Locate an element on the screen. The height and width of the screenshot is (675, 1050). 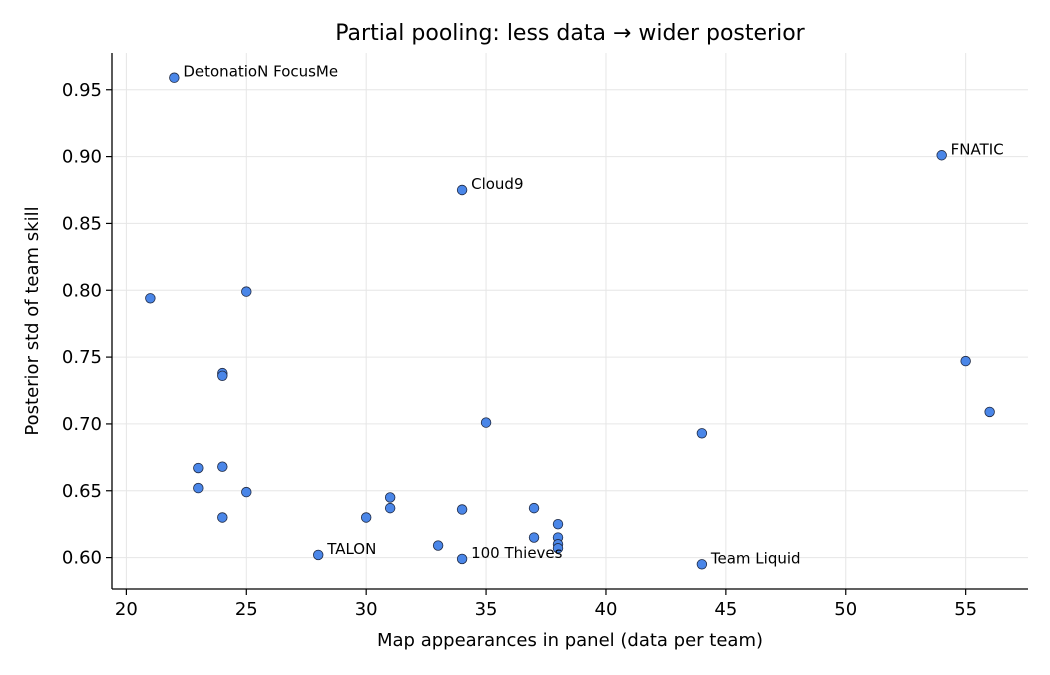
x-tick-label: 50 is located at coordinates (845, 609).